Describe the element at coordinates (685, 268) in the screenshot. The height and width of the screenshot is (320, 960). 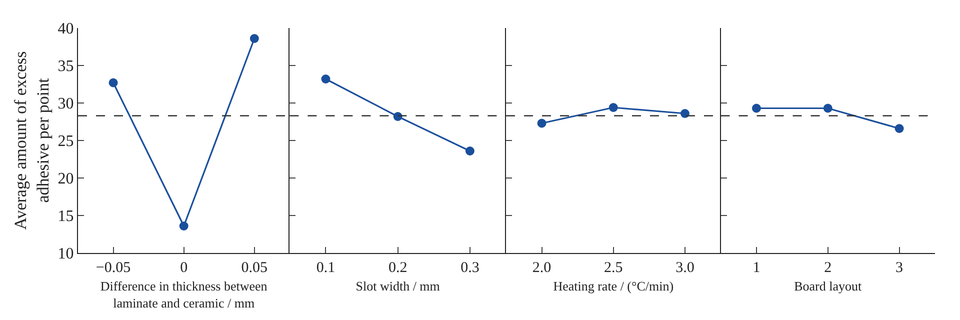
I see `x-tick-label: 3.0` at that location.